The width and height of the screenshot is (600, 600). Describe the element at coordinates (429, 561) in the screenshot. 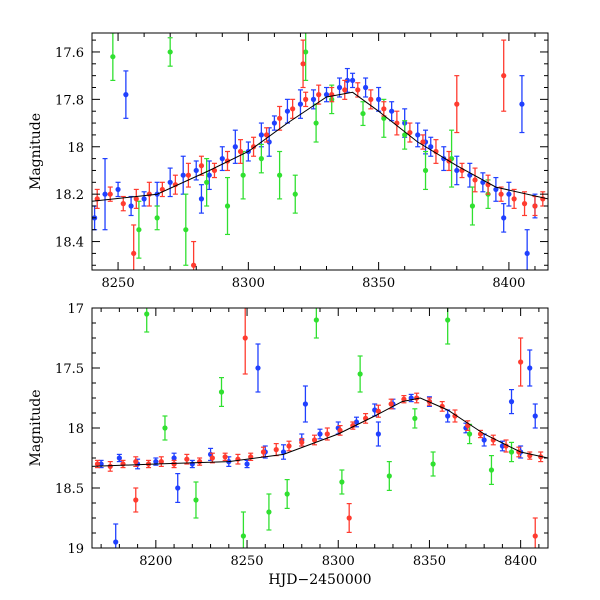

I see `x-tick-label: 8350` at that location.